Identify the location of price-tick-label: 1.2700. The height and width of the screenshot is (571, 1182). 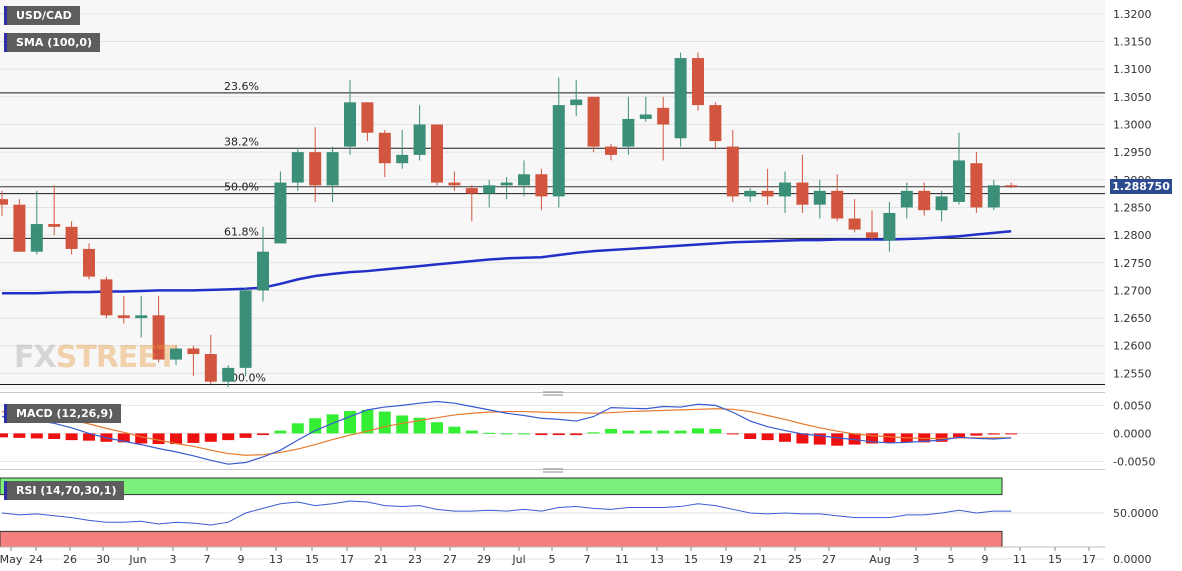
(1132, 290).